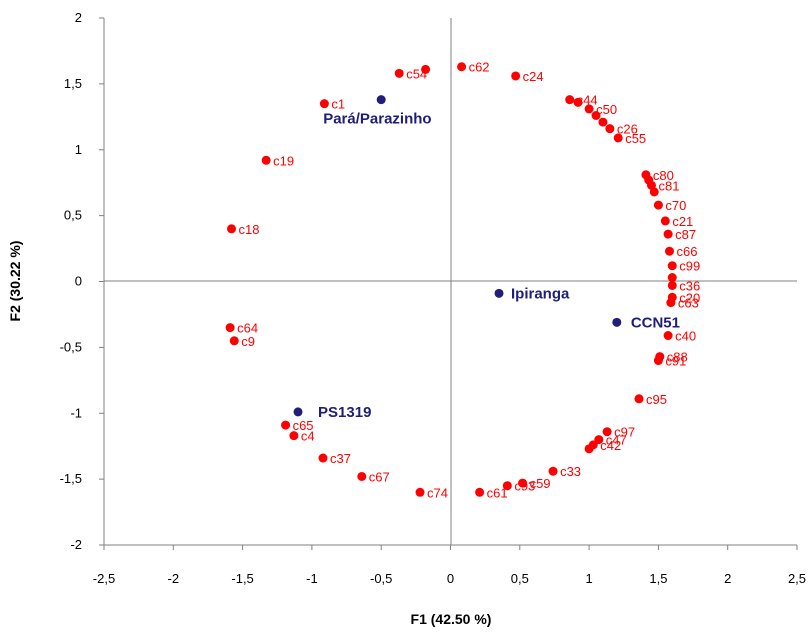  Describe the element at coordinates (685, 336) in the screenshot. I see `observation-label: c40` at that location.